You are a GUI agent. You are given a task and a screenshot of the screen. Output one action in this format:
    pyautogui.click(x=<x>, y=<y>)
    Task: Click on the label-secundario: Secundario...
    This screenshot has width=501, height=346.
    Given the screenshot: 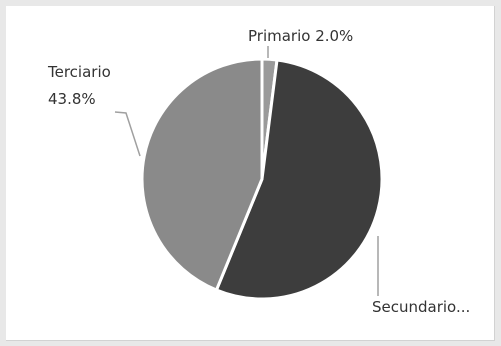 What is the action you would take?
    pyautogui.click(x=421, y=307)
    